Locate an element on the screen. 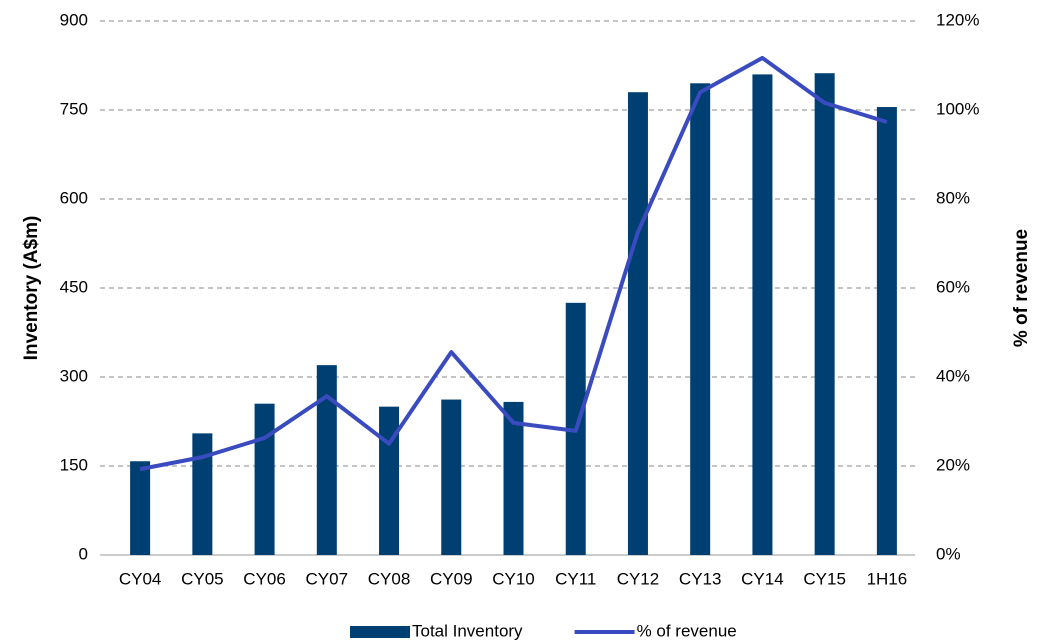 Image resolution: width=1037 pixels, height=641 pixels. y2-tick-label: 40% is located at coordinates (953, 375).